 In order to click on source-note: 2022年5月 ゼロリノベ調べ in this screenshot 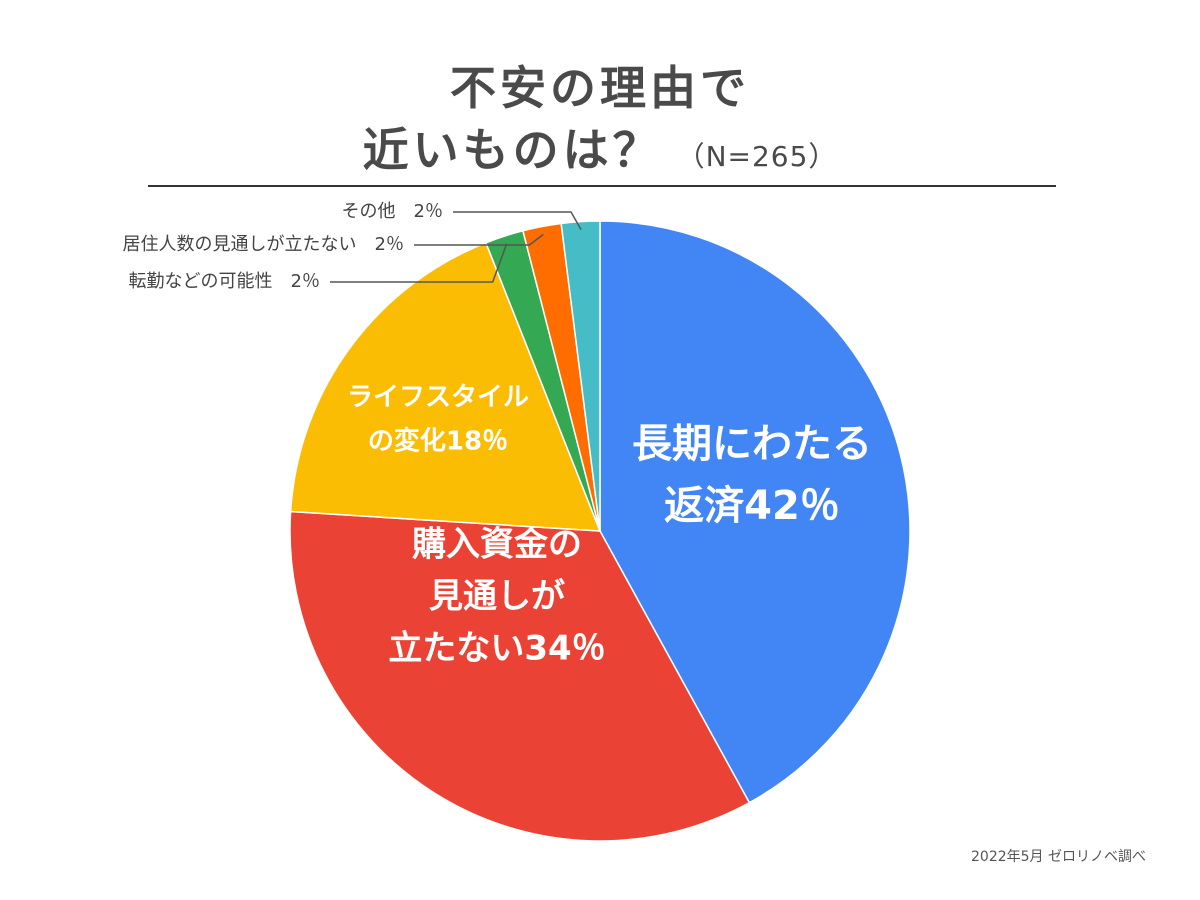, I will do `click(1058, 857)`.